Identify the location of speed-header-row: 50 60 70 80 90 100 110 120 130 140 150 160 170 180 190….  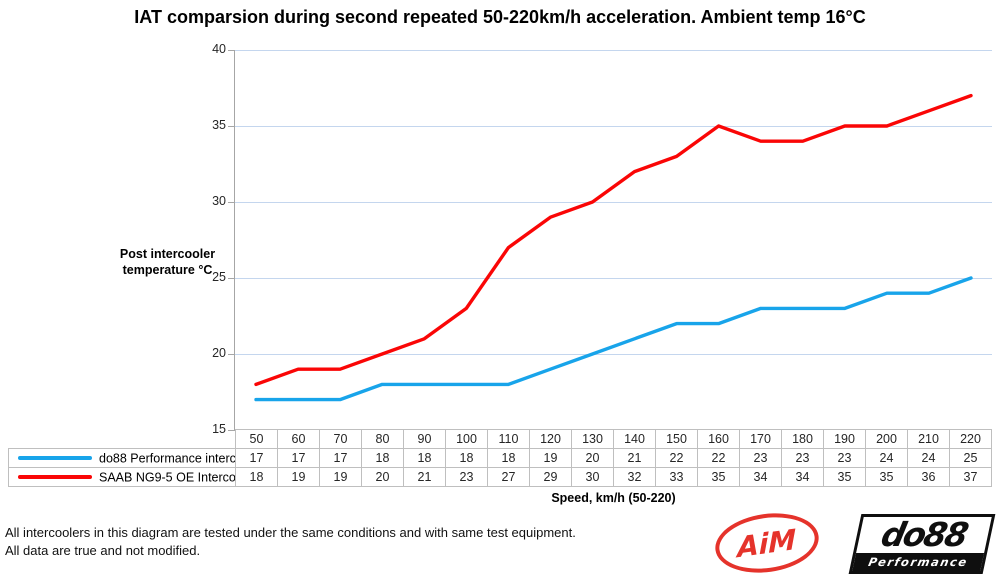
(500, 439).